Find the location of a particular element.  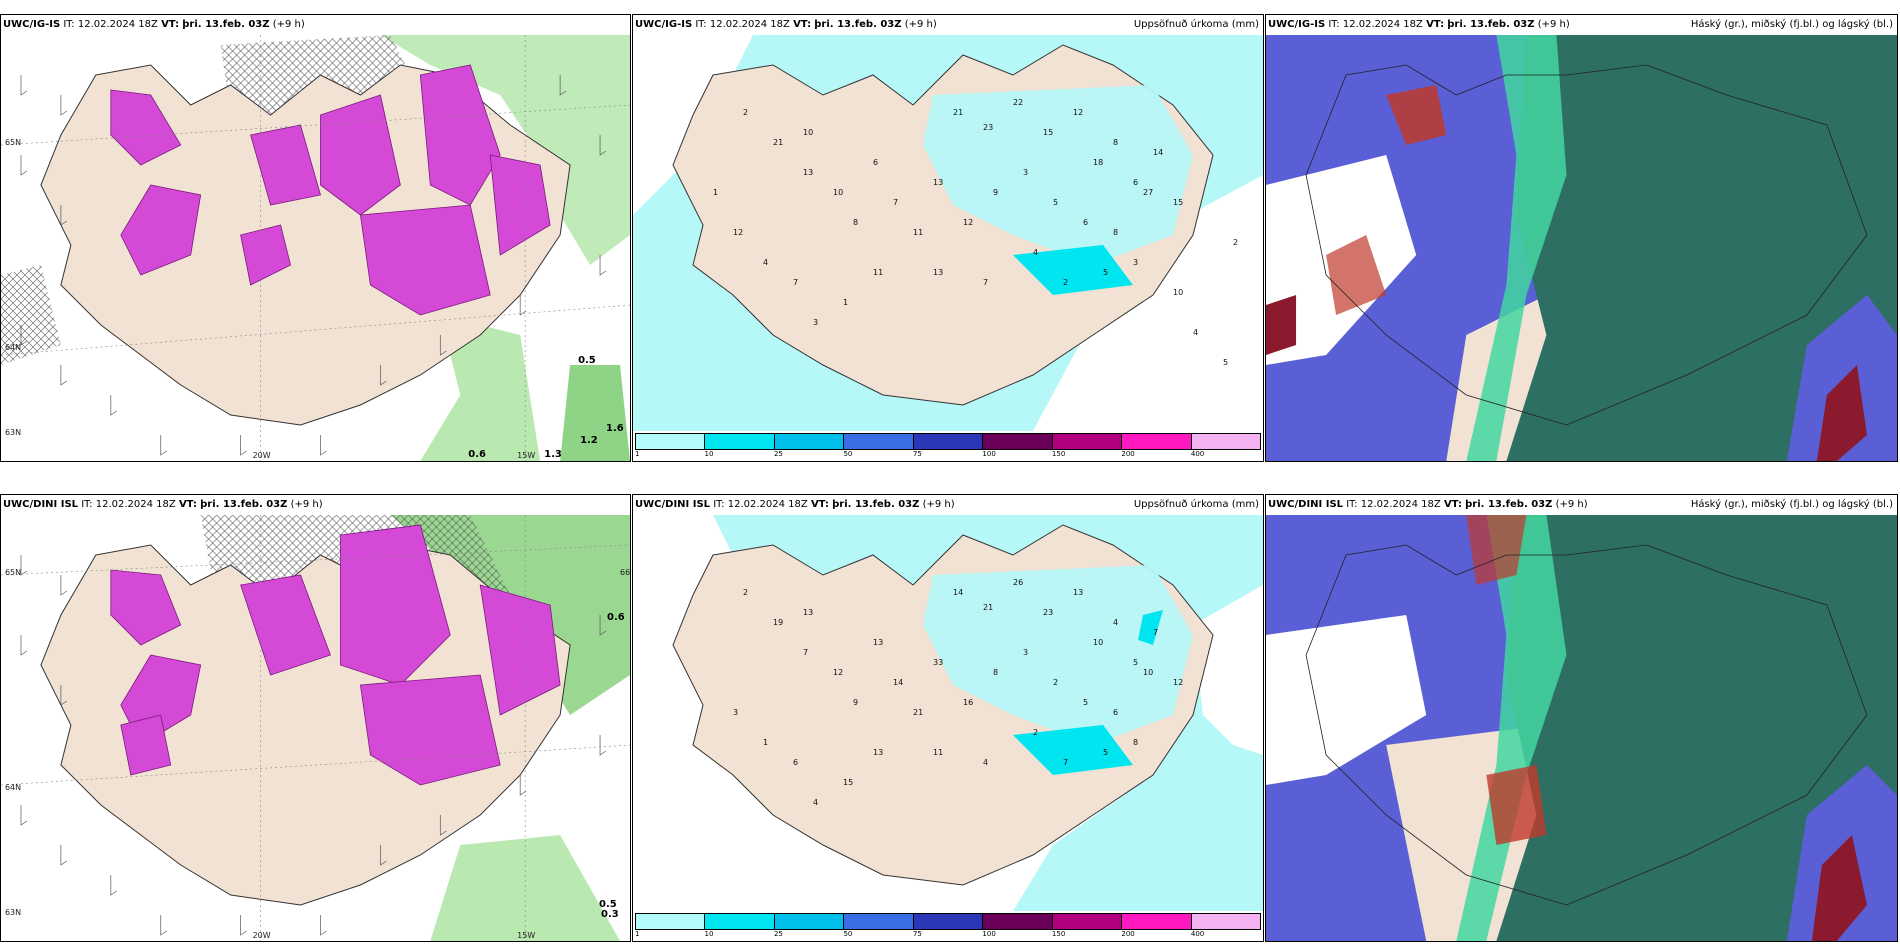

colorbar-tick: 150 is located at coordinates (1058, 454).